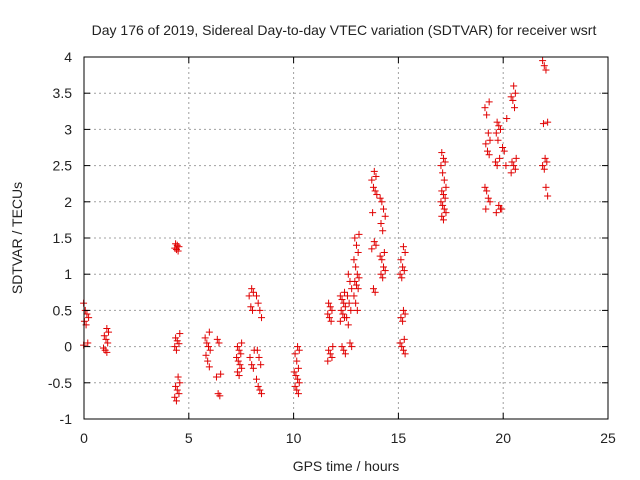  What do you see at coordinates (63, 310) in the screenshot?
I see `y-tick-label: 0.5` at bounding box center [63, 310].